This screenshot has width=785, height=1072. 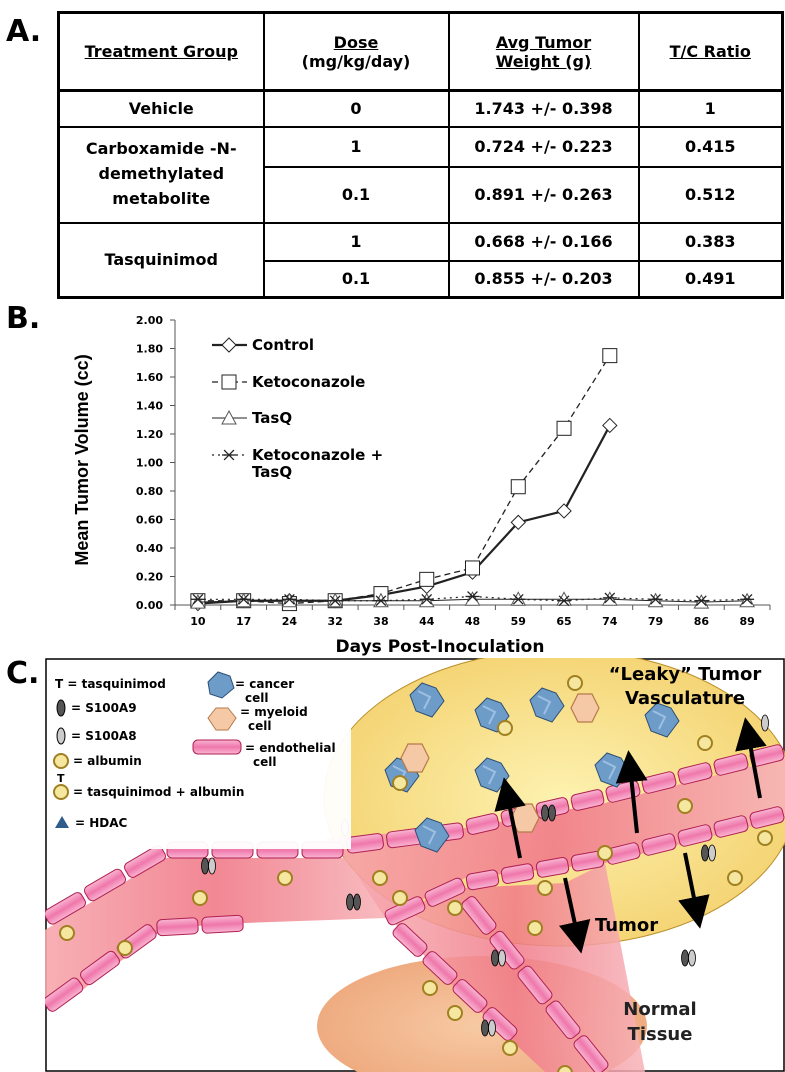 What do you see at coordinates (256, 698) in the screenshot?
I see `legend-cancer-line2: cell` at bounding box center [256, 698].